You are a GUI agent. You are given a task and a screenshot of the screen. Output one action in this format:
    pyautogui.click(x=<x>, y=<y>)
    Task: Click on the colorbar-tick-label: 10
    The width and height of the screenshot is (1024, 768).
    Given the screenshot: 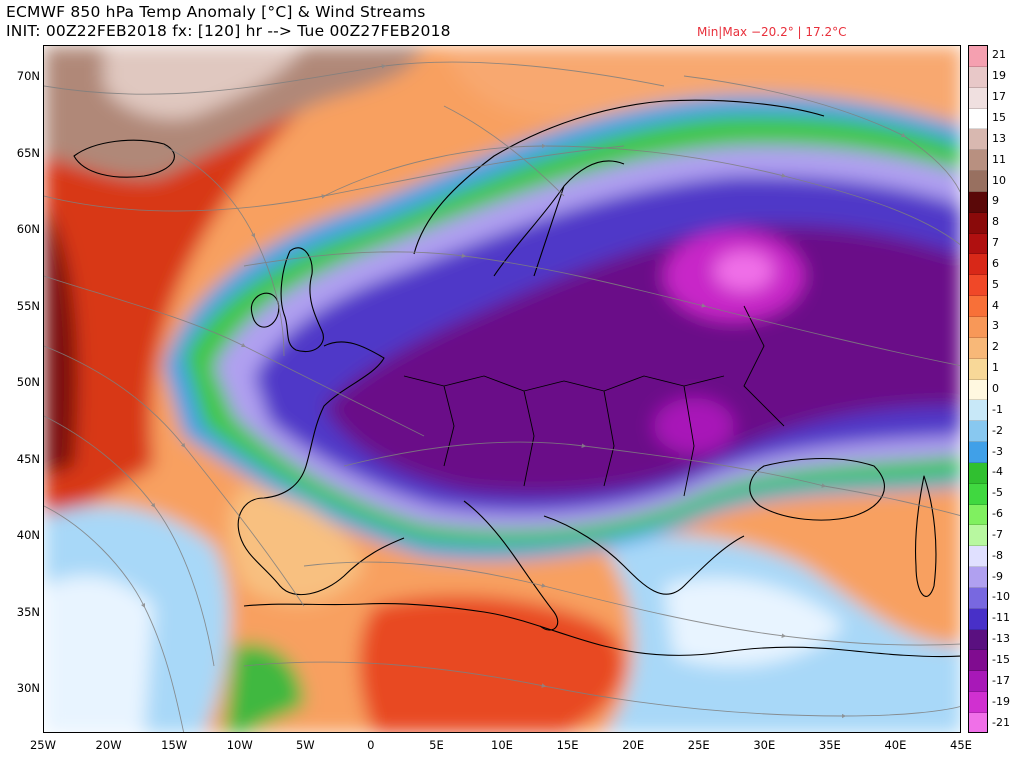 What is the action you would take?
    pyautogui.click(x=999, y=180)
    